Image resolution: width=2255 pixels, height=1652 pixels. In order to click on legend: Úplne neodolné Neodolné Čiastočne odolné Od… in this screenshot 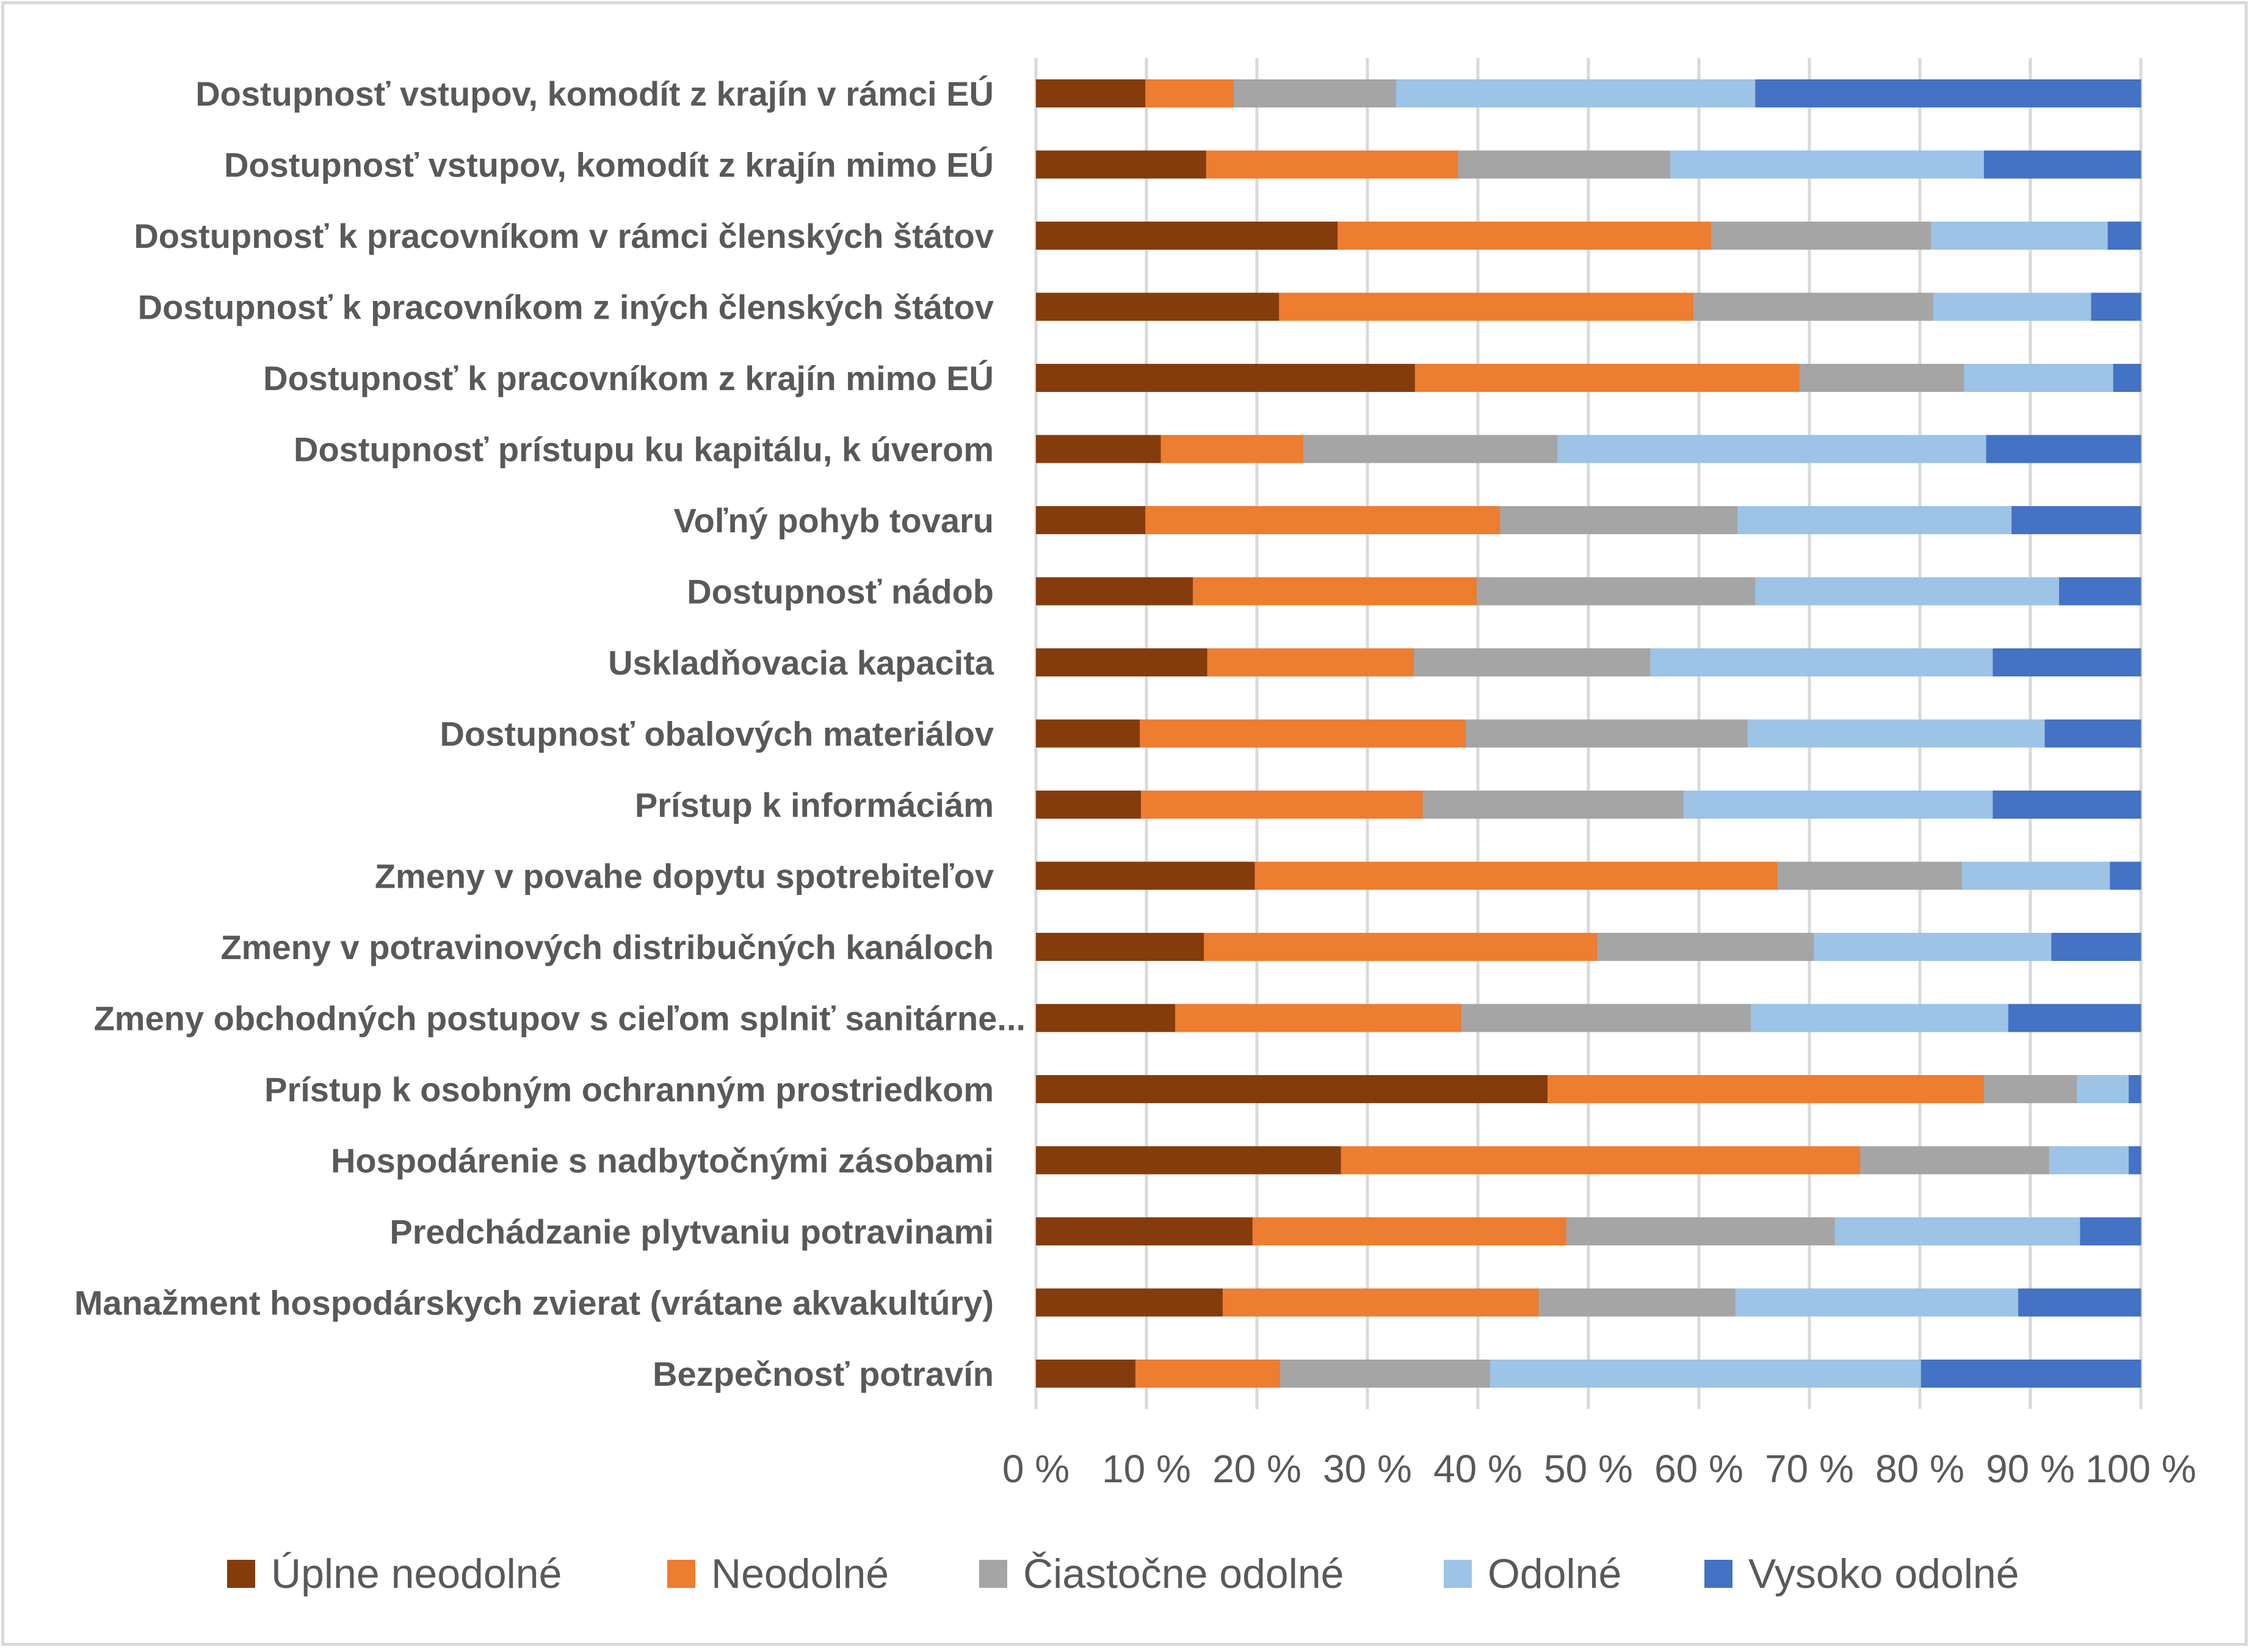, I will do `click(1123, 1574)`.